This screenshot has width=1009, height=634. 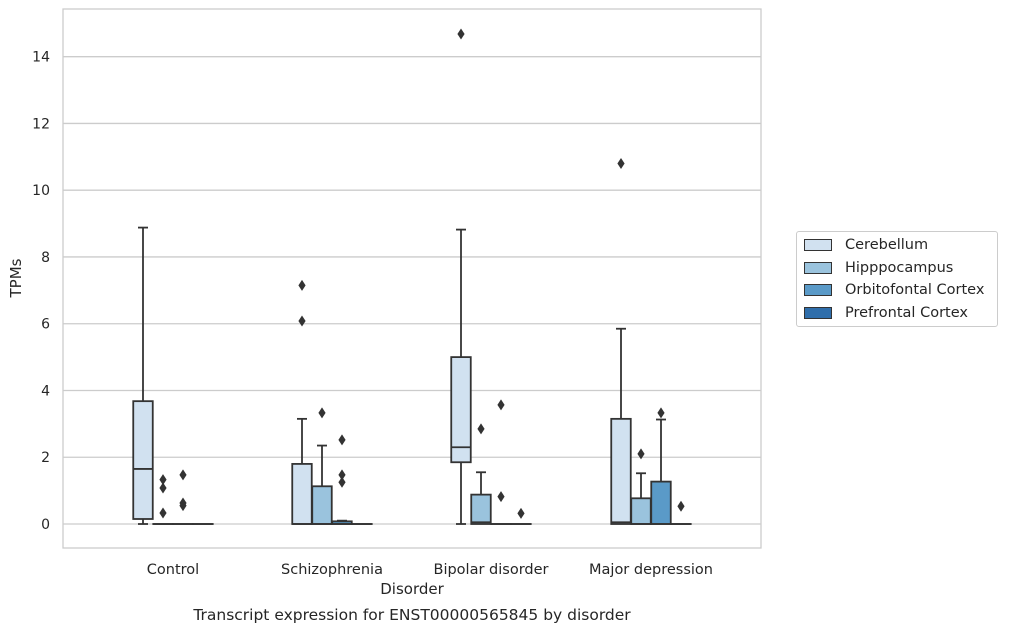 I want to click on y-tick-label: 6, so click(x=45, y=325).